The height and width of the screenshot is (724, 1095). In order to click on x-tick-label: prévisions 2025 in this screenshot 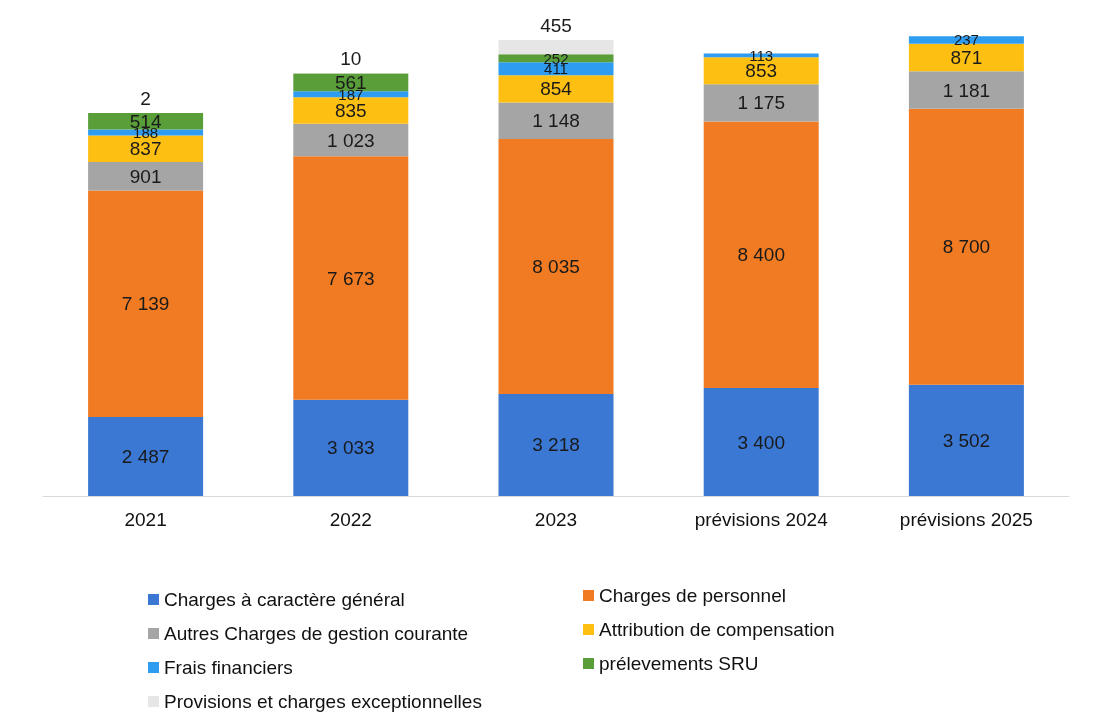, I will do `click(966, 519)`.